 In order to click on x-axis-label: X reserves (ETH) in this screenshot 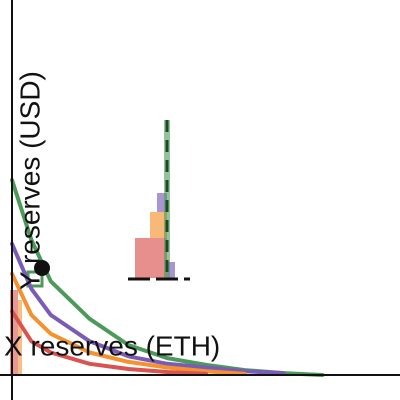, I will do `click(112, 345)`.